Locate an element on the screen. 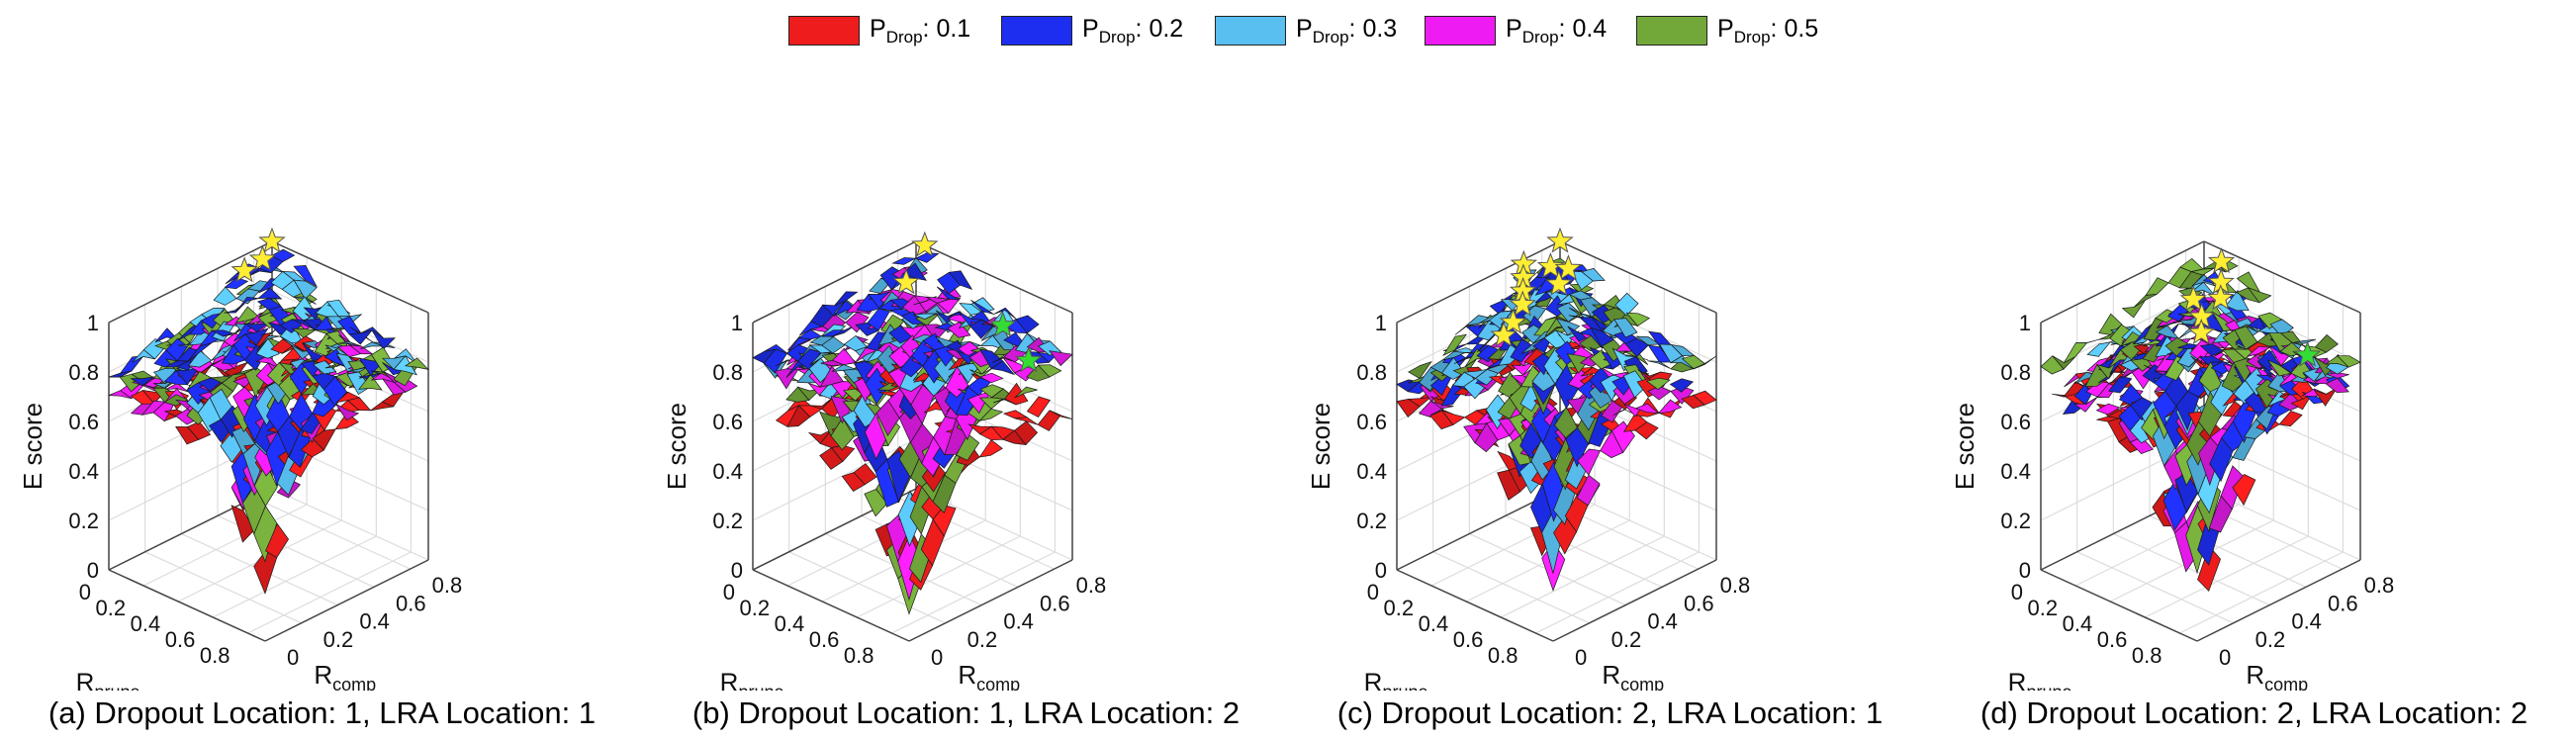 Image resolution: width=2576 pixels, height=742 pixels. legend-label: PDrop: 0.3 is located at coordinates (1347, 30).